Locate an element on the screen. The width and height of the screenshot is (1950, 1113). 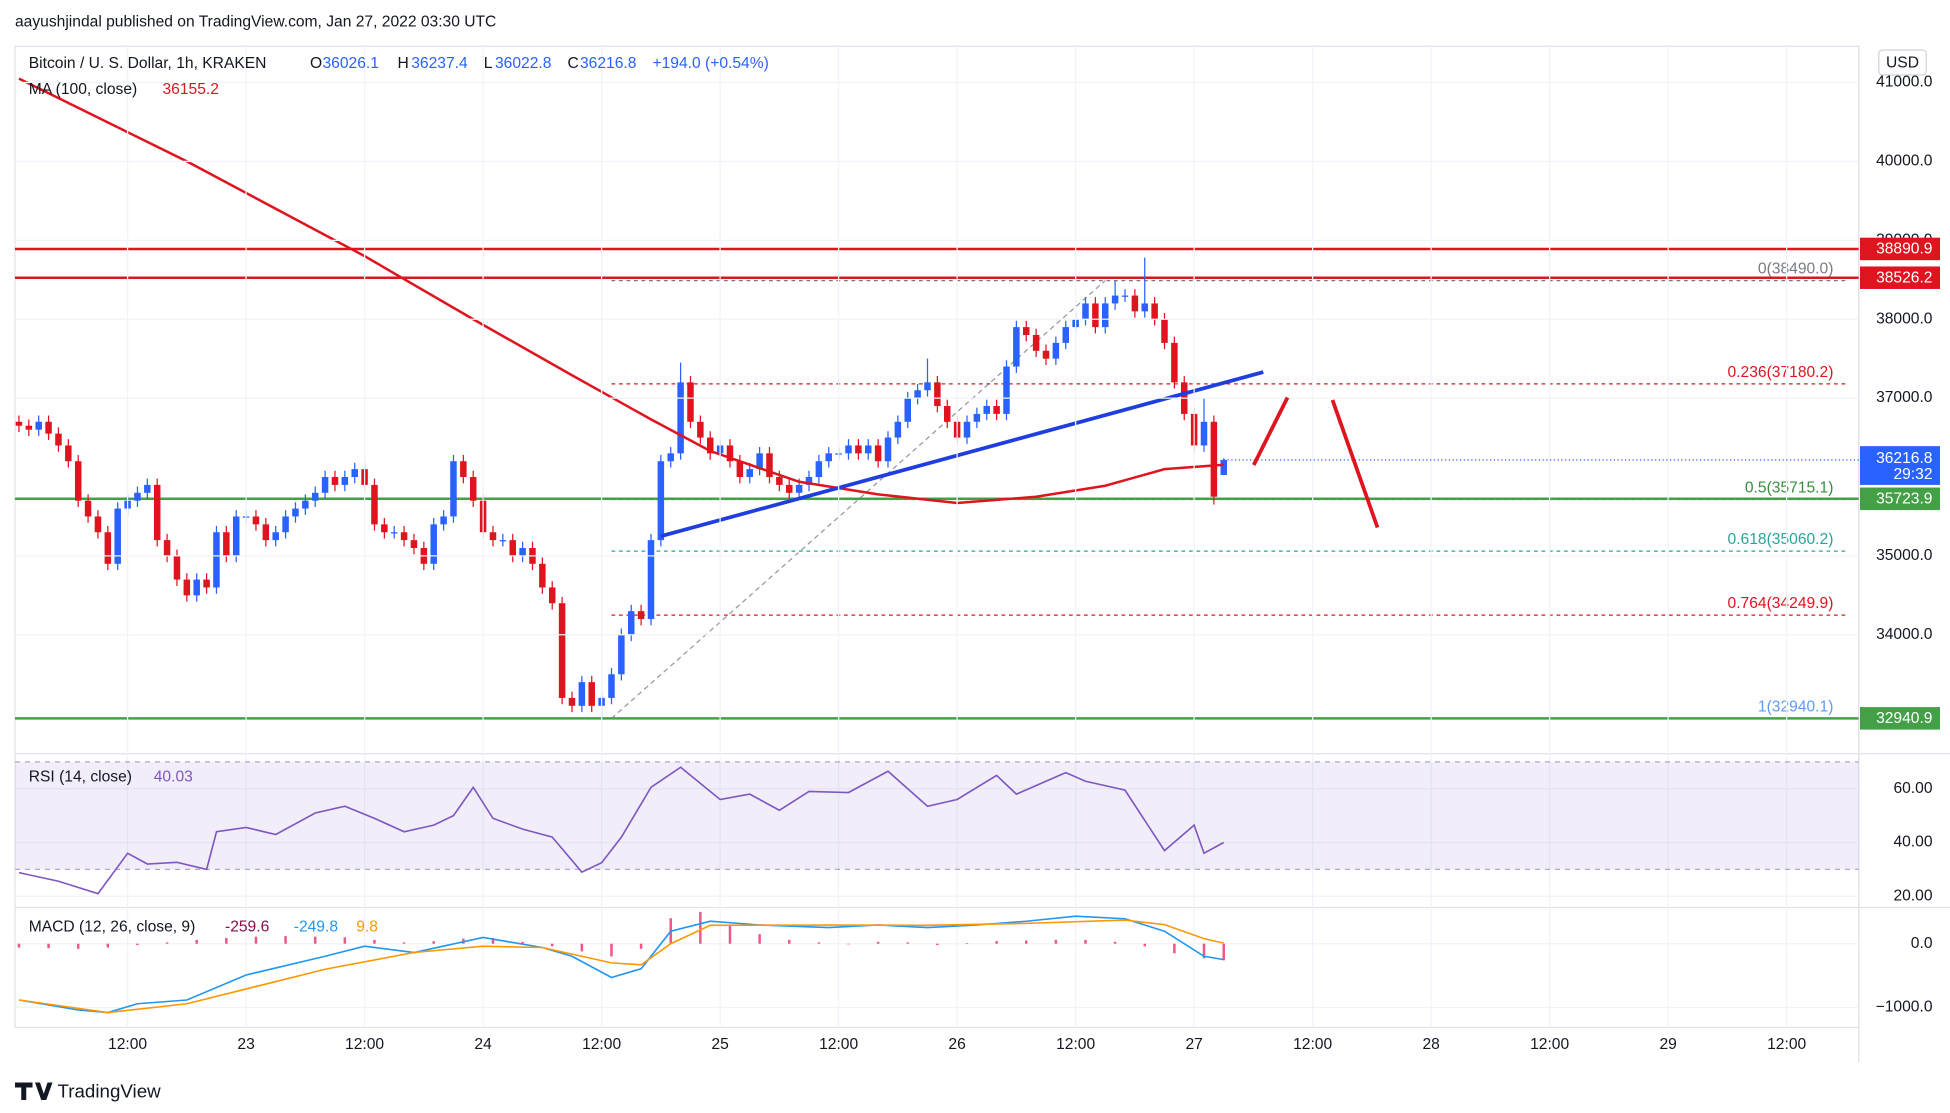
x-tick-label: 23 is located at coordinates (245, 1044).